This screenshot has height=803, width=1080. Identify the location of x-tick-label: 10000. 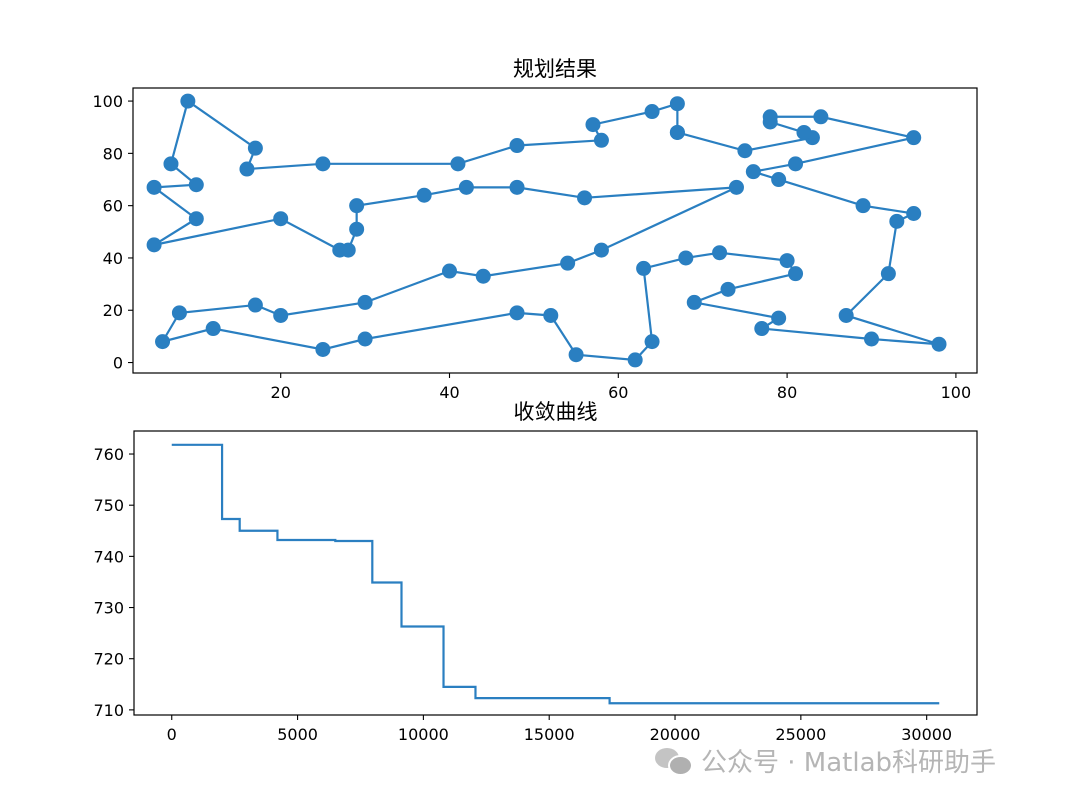
(423, 734).